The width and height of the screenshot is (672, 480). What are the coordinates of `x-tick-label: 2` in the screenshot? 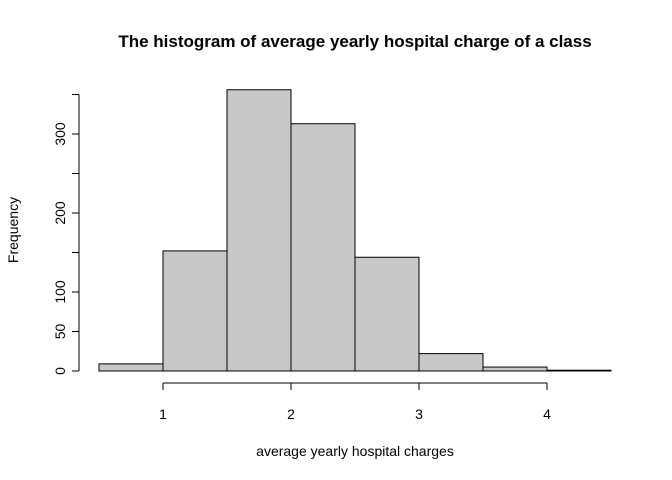 It's located at (291, 414).